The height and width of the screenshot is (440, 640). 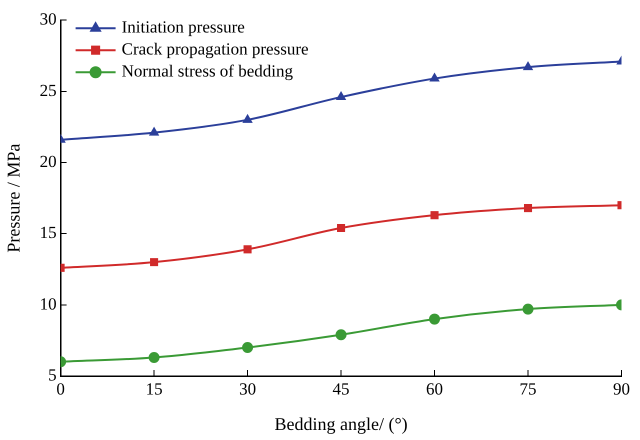 What do you see at coordinates (48, 90) in the screenshot?
I see `y-tick-label: 25` at bounding box center [48, 90].